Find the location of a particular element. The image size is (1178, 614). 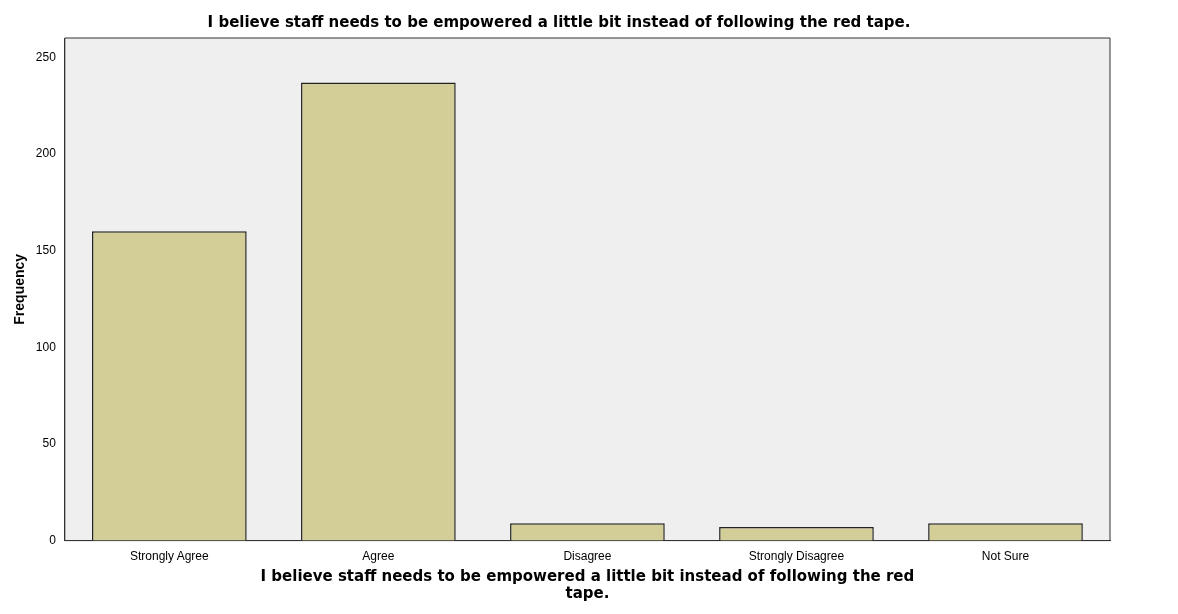

x-tick-label: Not Sure is located at coordinates (1005, 556).